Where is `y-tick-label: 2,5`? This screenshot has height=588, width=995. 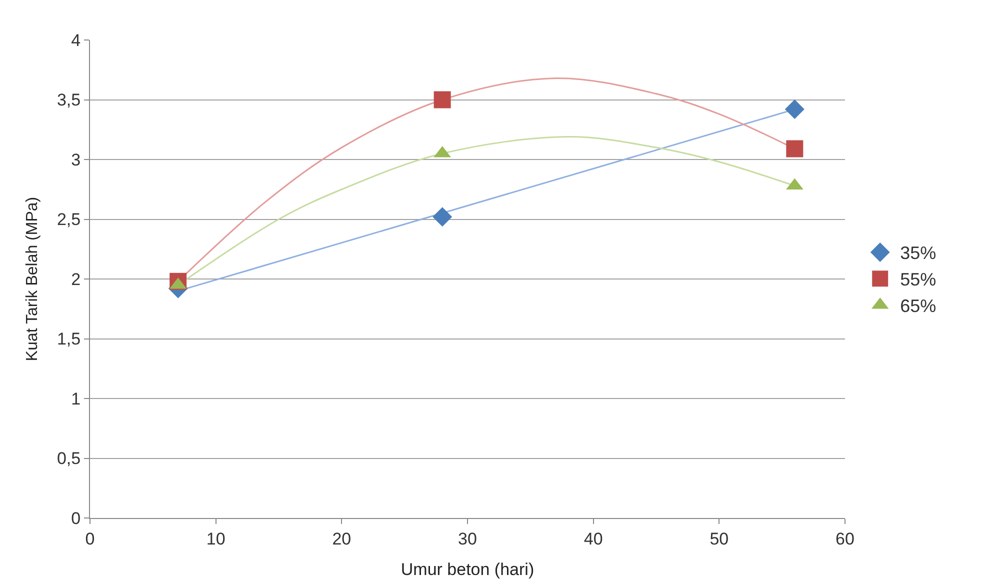 y-tick-label: 2,5 is located at coordinates (68, 220).